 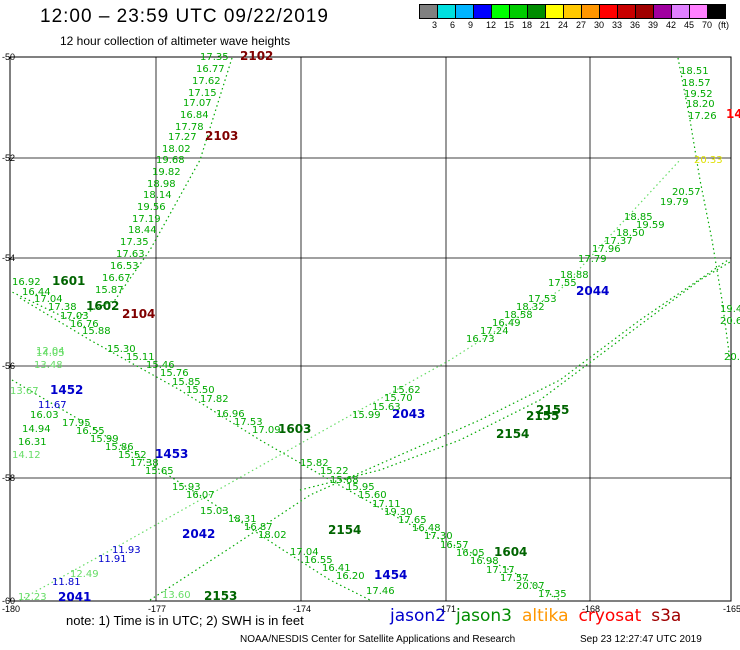 I want to click on wave-height-value: 17.46, so click(x=380, y=591).